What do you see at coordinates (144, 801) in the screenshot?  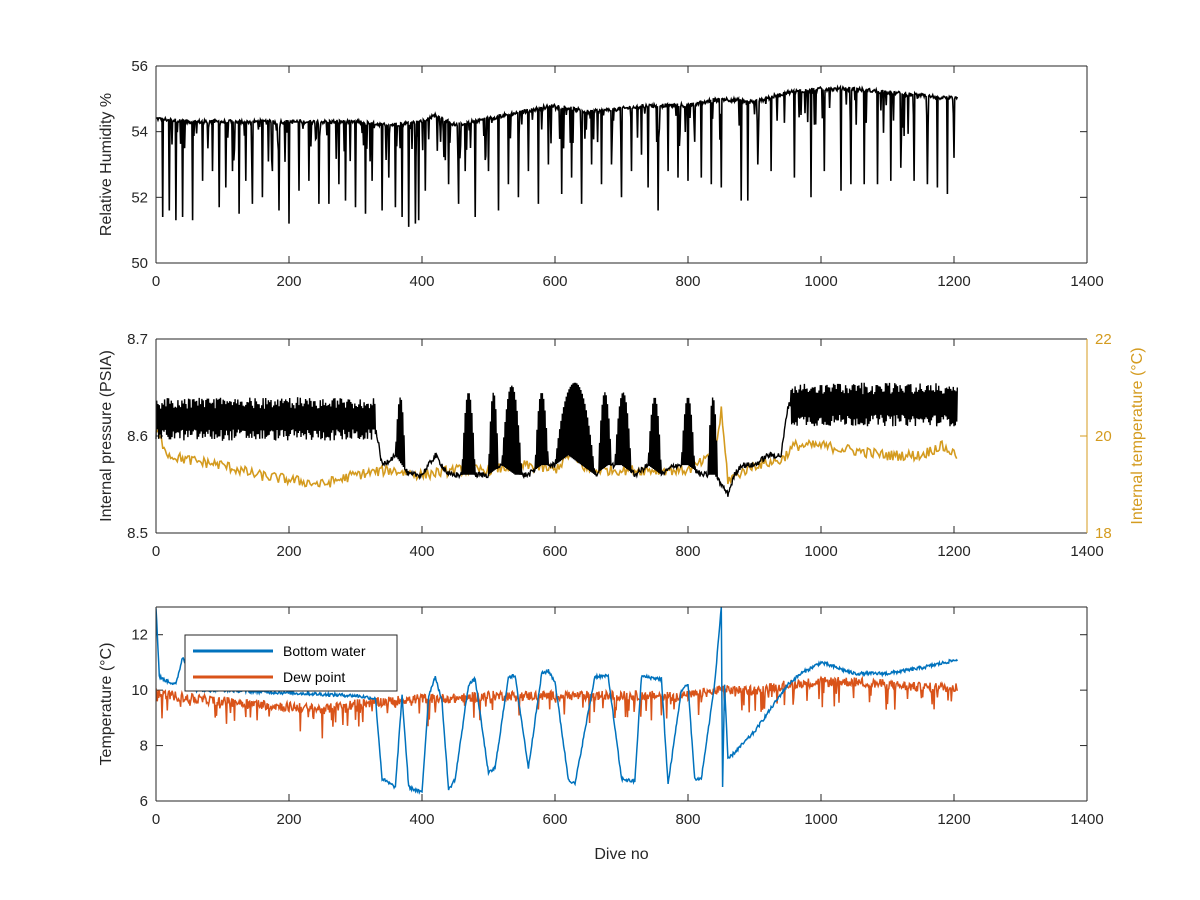 I see `y-tick-label: 6` at bounding box center [144, 801].